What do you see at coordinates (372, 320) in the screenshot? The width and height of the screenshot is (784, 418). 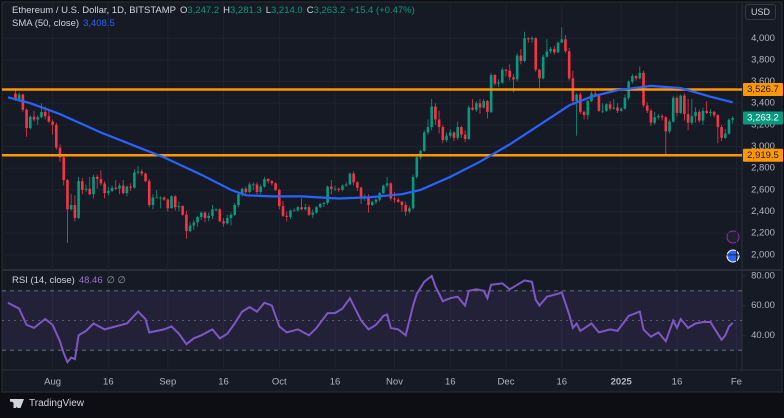 I see `rsi-band` at bounding box center [372, 320].